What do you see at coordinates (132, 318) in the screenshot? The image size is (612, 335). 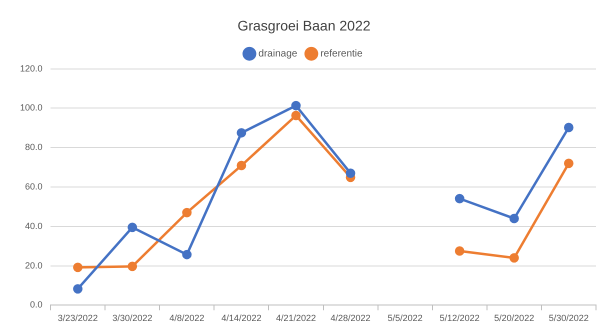 I see `x-tick-label: 3/30/2022` at bounding box center [132, 318].